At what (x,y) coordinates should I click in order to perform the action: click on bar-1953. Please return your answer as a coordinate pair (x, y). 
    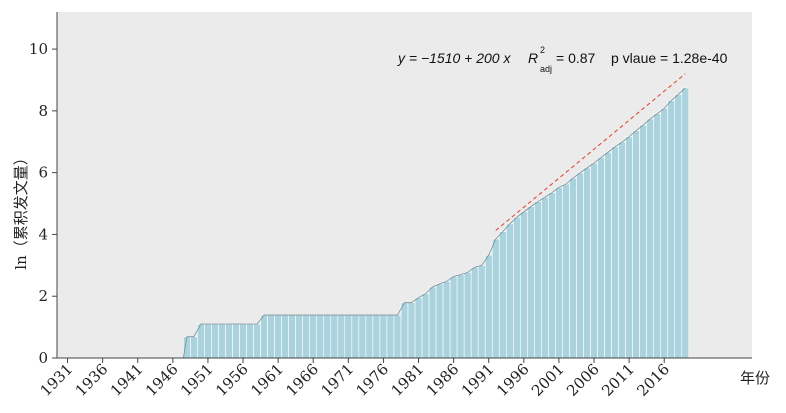
    Looking at the image, I should click on (222, 341).